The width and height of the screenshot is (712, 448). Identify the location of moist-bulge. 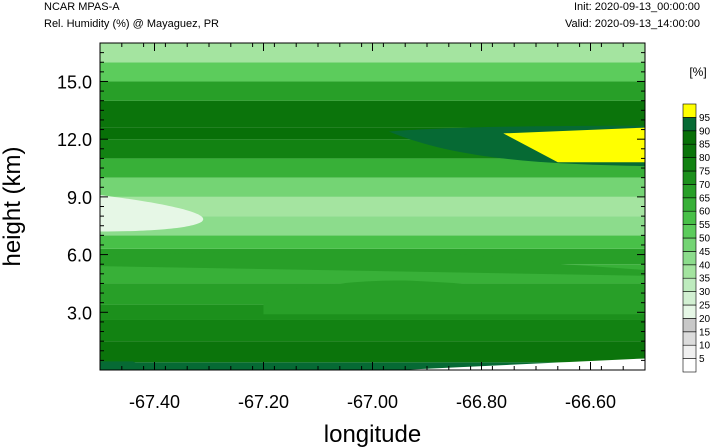
(454, 297).